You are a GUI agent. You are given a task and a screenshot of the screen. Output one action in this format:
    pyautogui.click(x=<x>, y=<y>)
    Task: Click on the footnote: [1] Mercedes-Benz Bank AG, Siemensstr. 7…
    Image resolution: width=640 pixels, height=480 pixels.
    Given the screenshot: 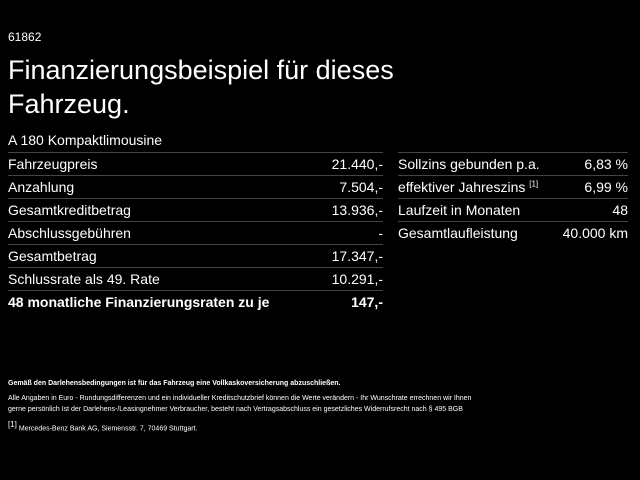 What is the action you would take?
    pyautogui.click(x=318, y=426)
    